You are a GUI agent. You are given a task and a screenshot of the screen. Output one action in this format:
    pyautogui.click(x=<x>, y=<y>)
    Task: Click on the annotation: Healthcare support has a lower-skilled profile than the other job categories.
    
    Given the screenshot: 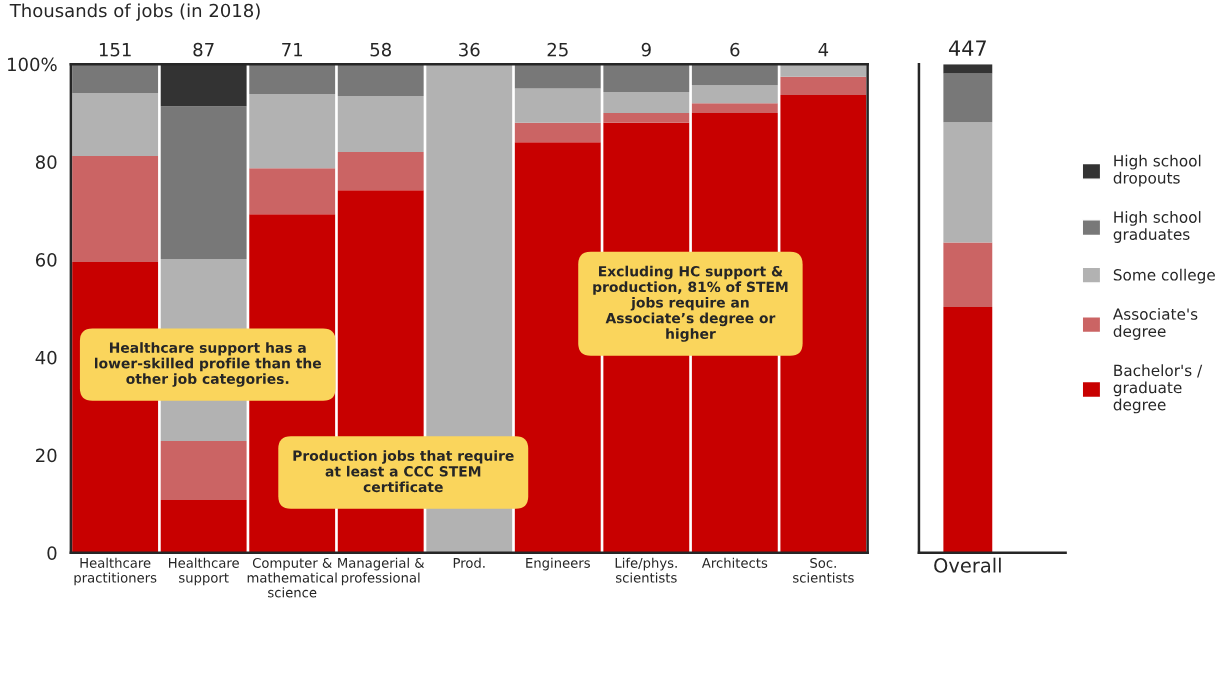 What is the action you would take?
    pyautogui.click(x=207, y=364)
    